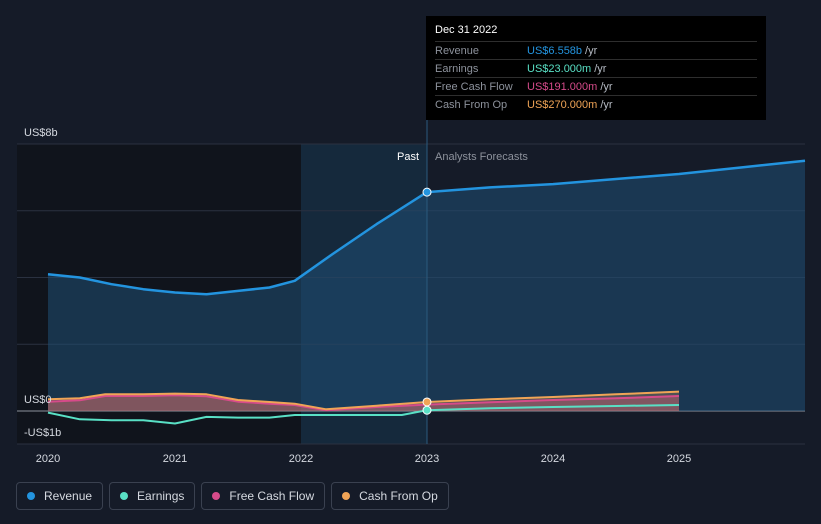 The image size is (821, 524). I want to click on tooltip-value: US$6.558b, so click(555, 50).